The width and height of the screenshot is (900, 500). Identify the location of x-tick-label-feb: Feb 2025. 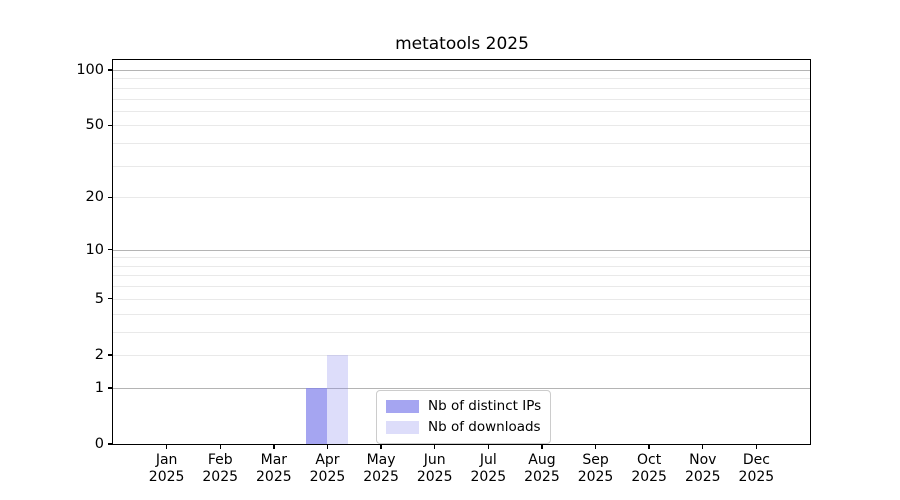
(220, 469).